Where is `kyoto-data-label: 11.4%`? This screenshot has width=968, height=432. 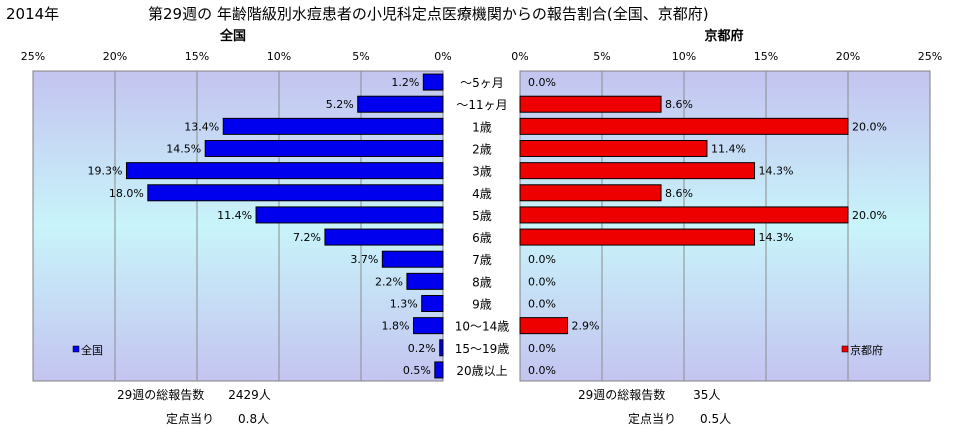
kyoto-data-label: 11.4% is located at coordinates (728, 149).